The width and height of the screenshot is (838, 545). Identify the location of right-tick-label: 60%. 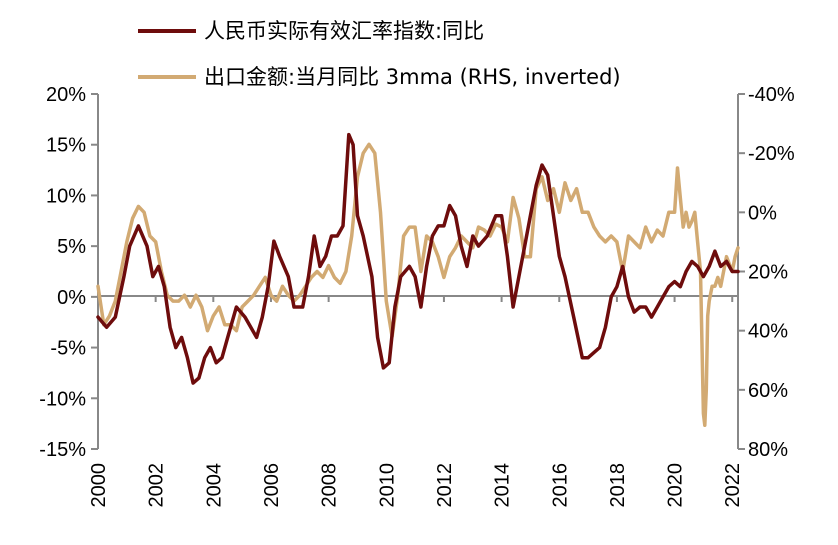
(768, 391).